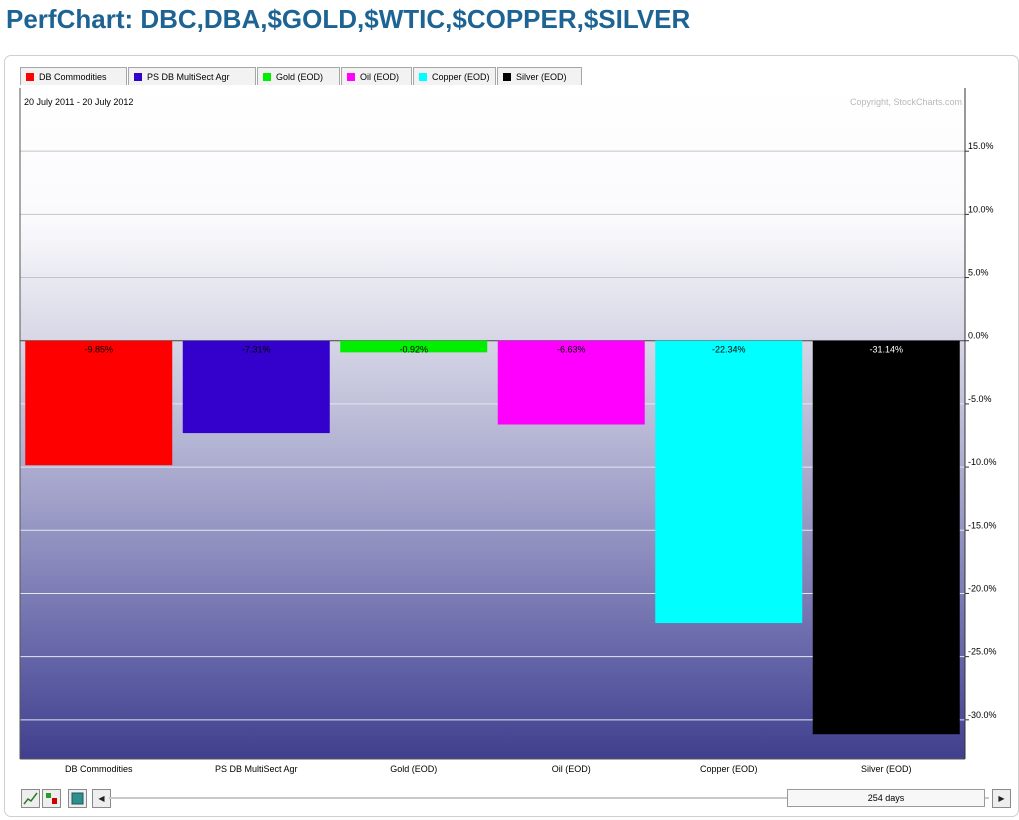  I want to click on scroll-right-icon: ▶, so click(1001, 798).